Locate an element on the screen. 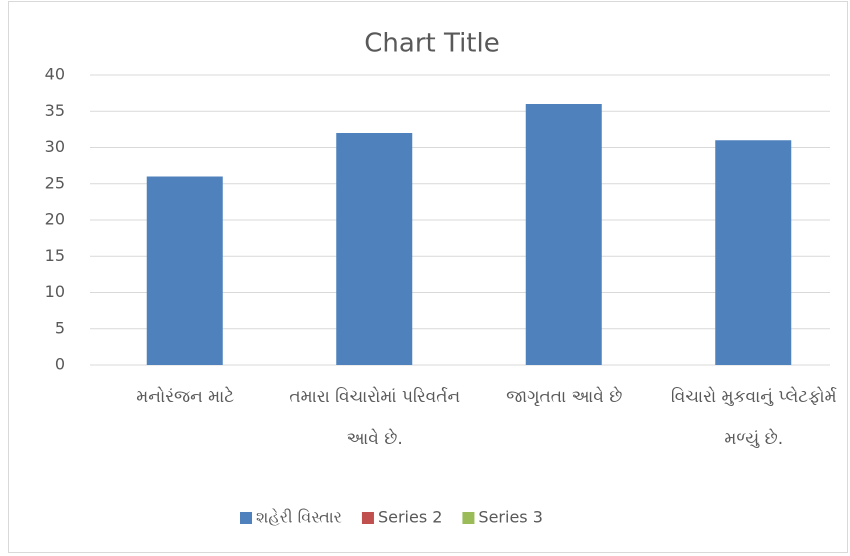 The image size is (850, 556). y-tick-label: 15 is located at coordinates (55, 255).